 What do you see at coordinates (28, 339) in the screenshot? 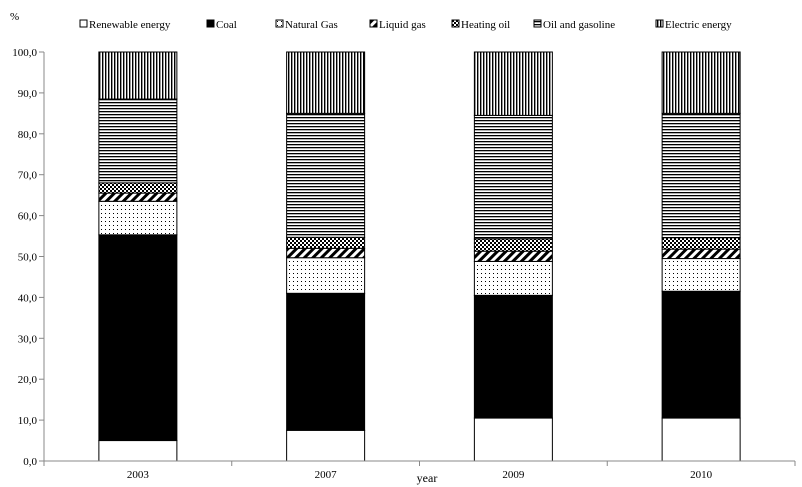
I see `y-tick-label: 30,0` at bounding box center [28, 339].